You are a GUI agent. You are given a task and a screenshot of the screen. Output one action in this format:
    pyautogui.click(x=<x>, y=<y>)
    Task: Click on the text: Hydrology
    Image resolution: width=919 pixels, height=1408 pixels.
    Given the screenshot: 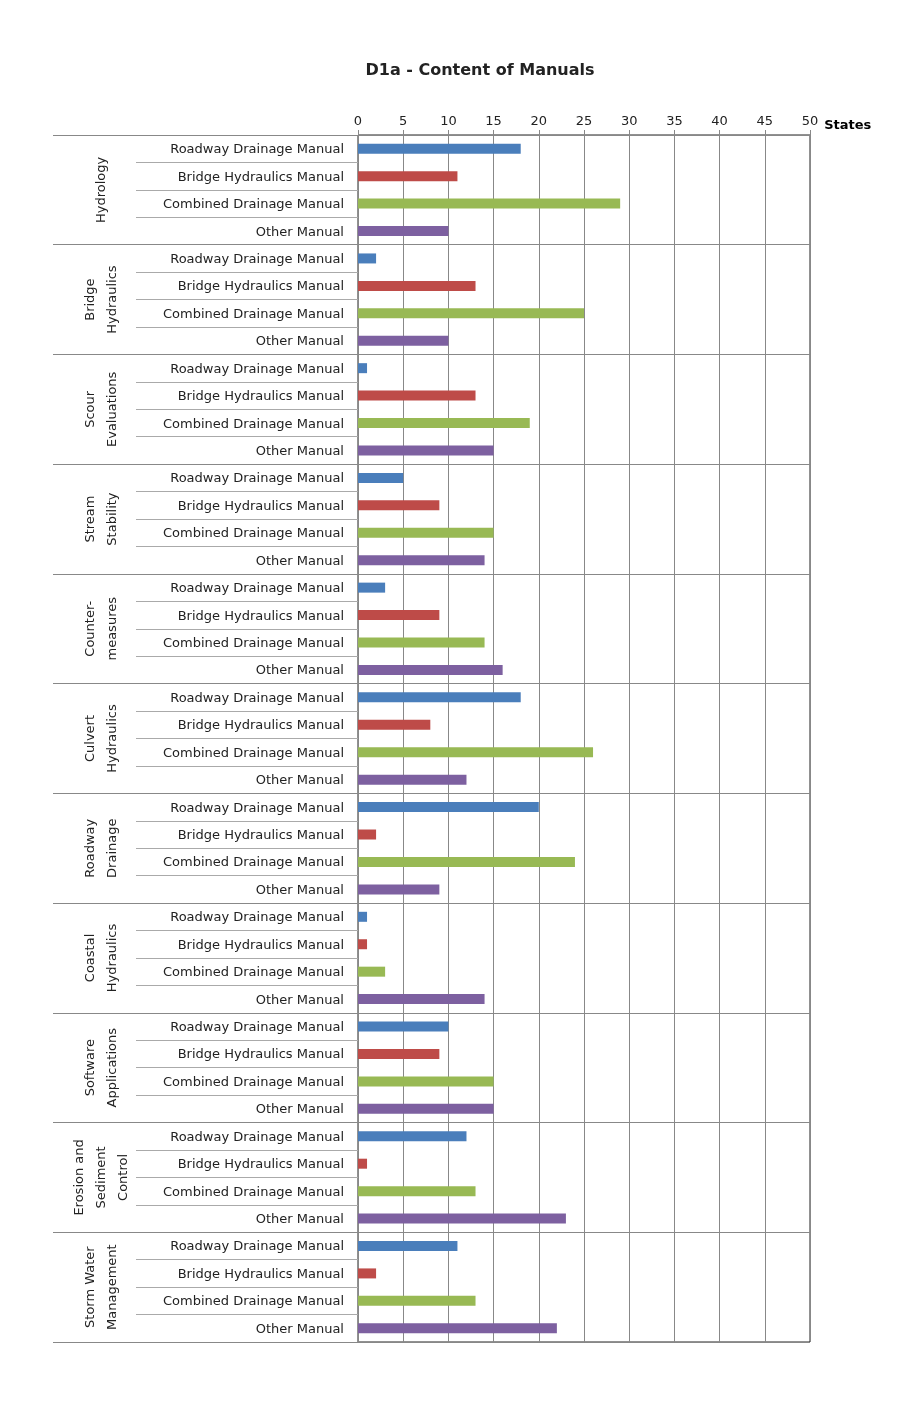 What is the action you would take?
    pyautogui.click(x=100, y=189)
    